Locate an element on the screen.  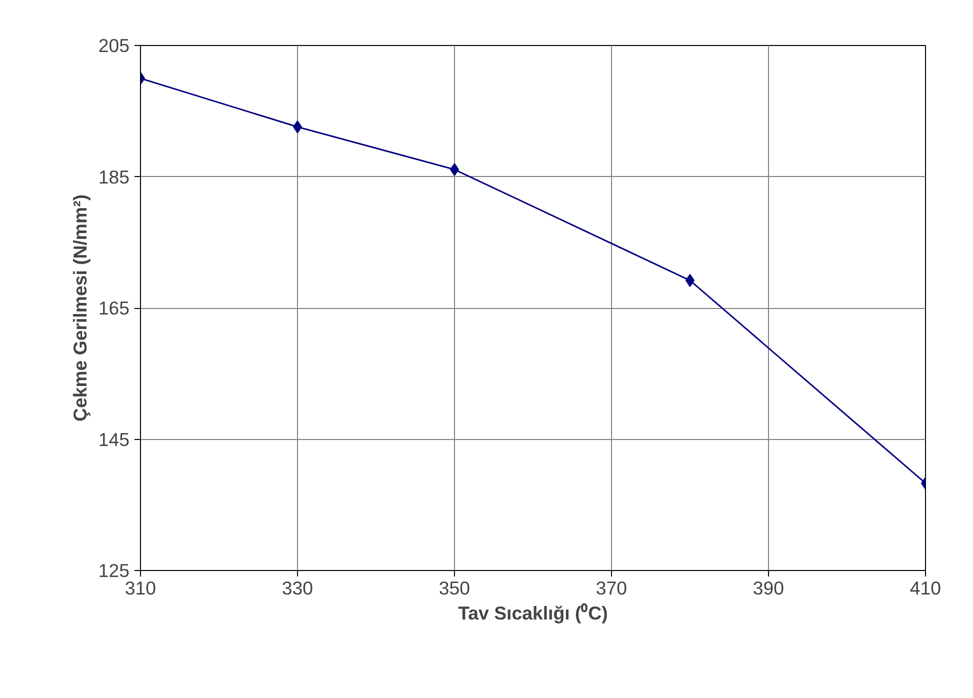
y-tick-label: 165 is located at coordinates (114, 308).